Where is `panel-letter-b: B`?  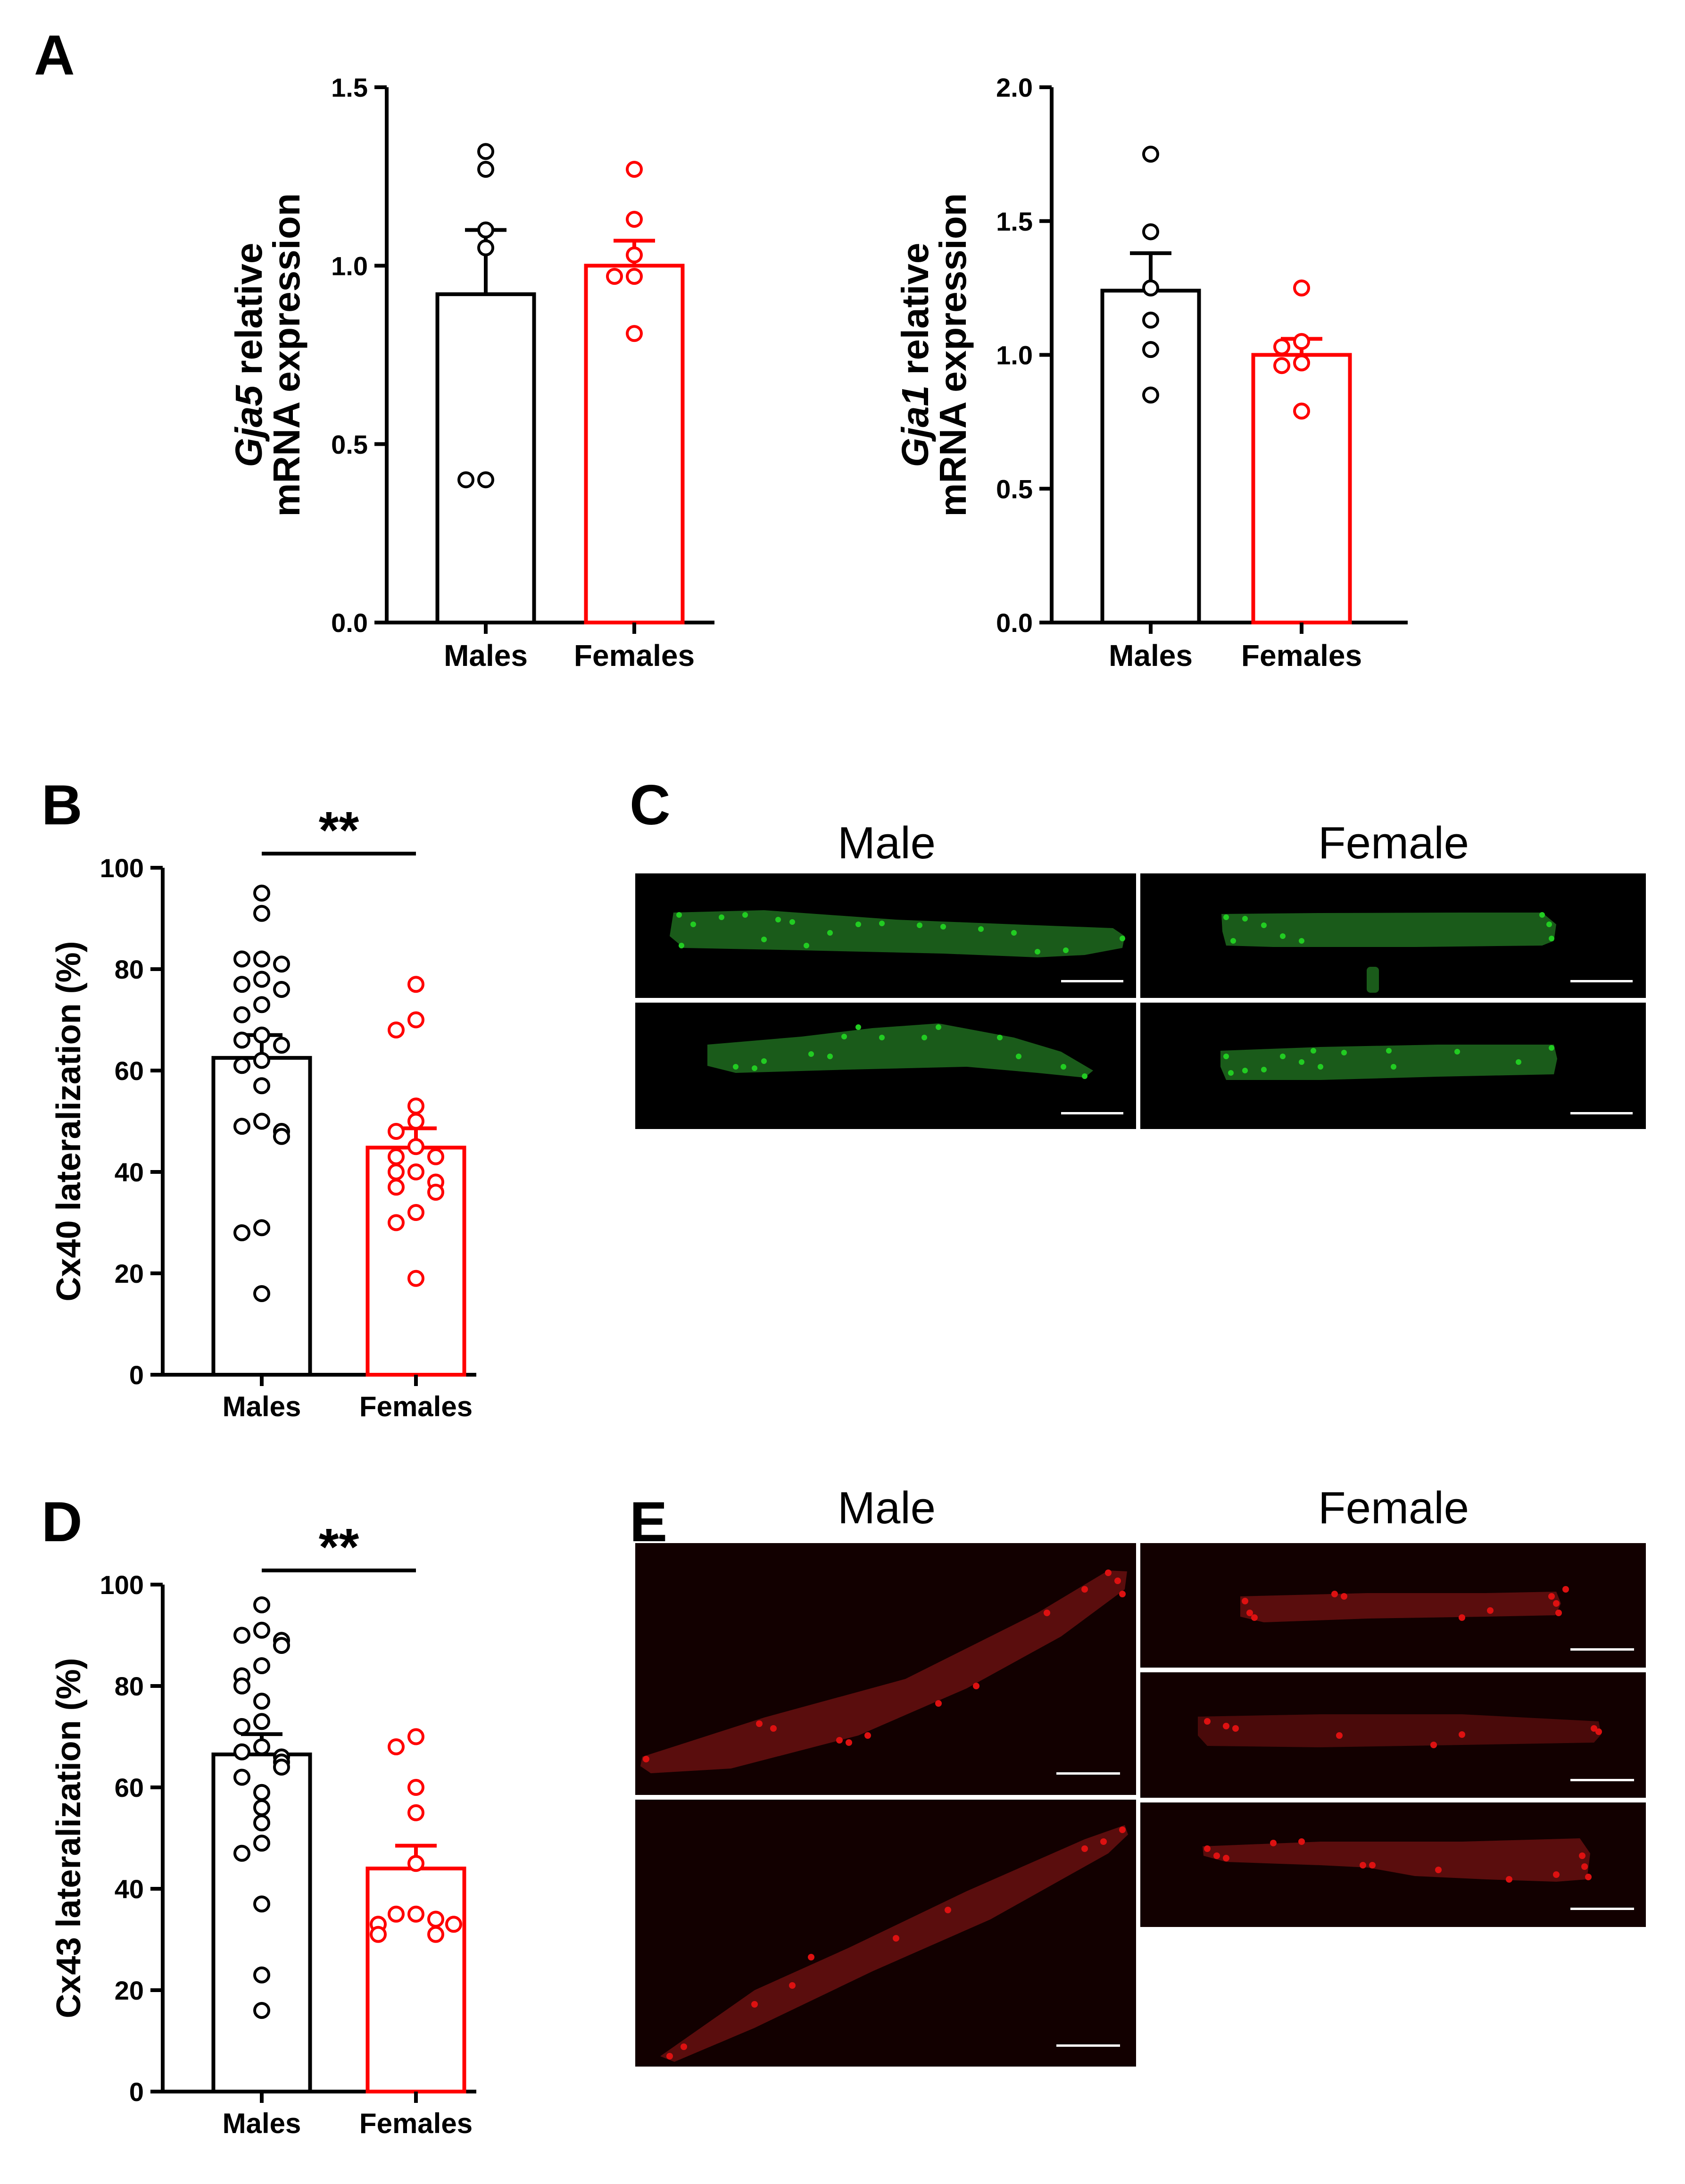 panel-letter-b: B is located at coordinates (62, 805).